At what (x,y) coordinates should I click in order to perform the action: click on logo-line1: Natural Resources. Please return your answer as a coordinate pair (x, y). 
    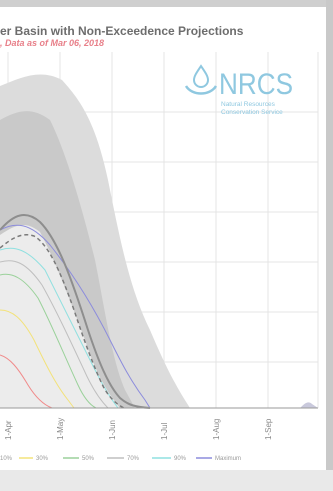
    Looking at the image, I should click on (248, 104).